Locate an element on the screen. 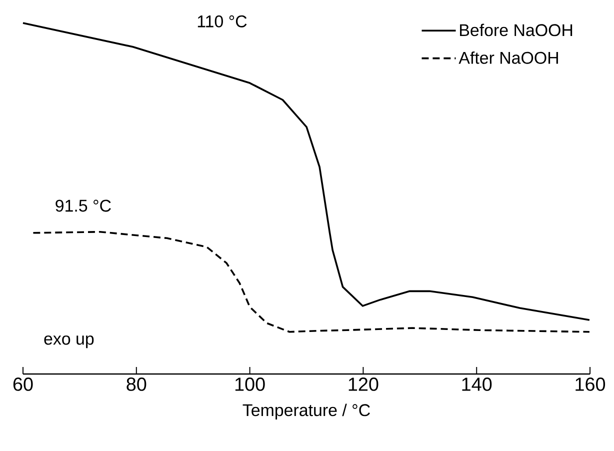  x-tick-label: 80 is located at coordinates (136, 384).